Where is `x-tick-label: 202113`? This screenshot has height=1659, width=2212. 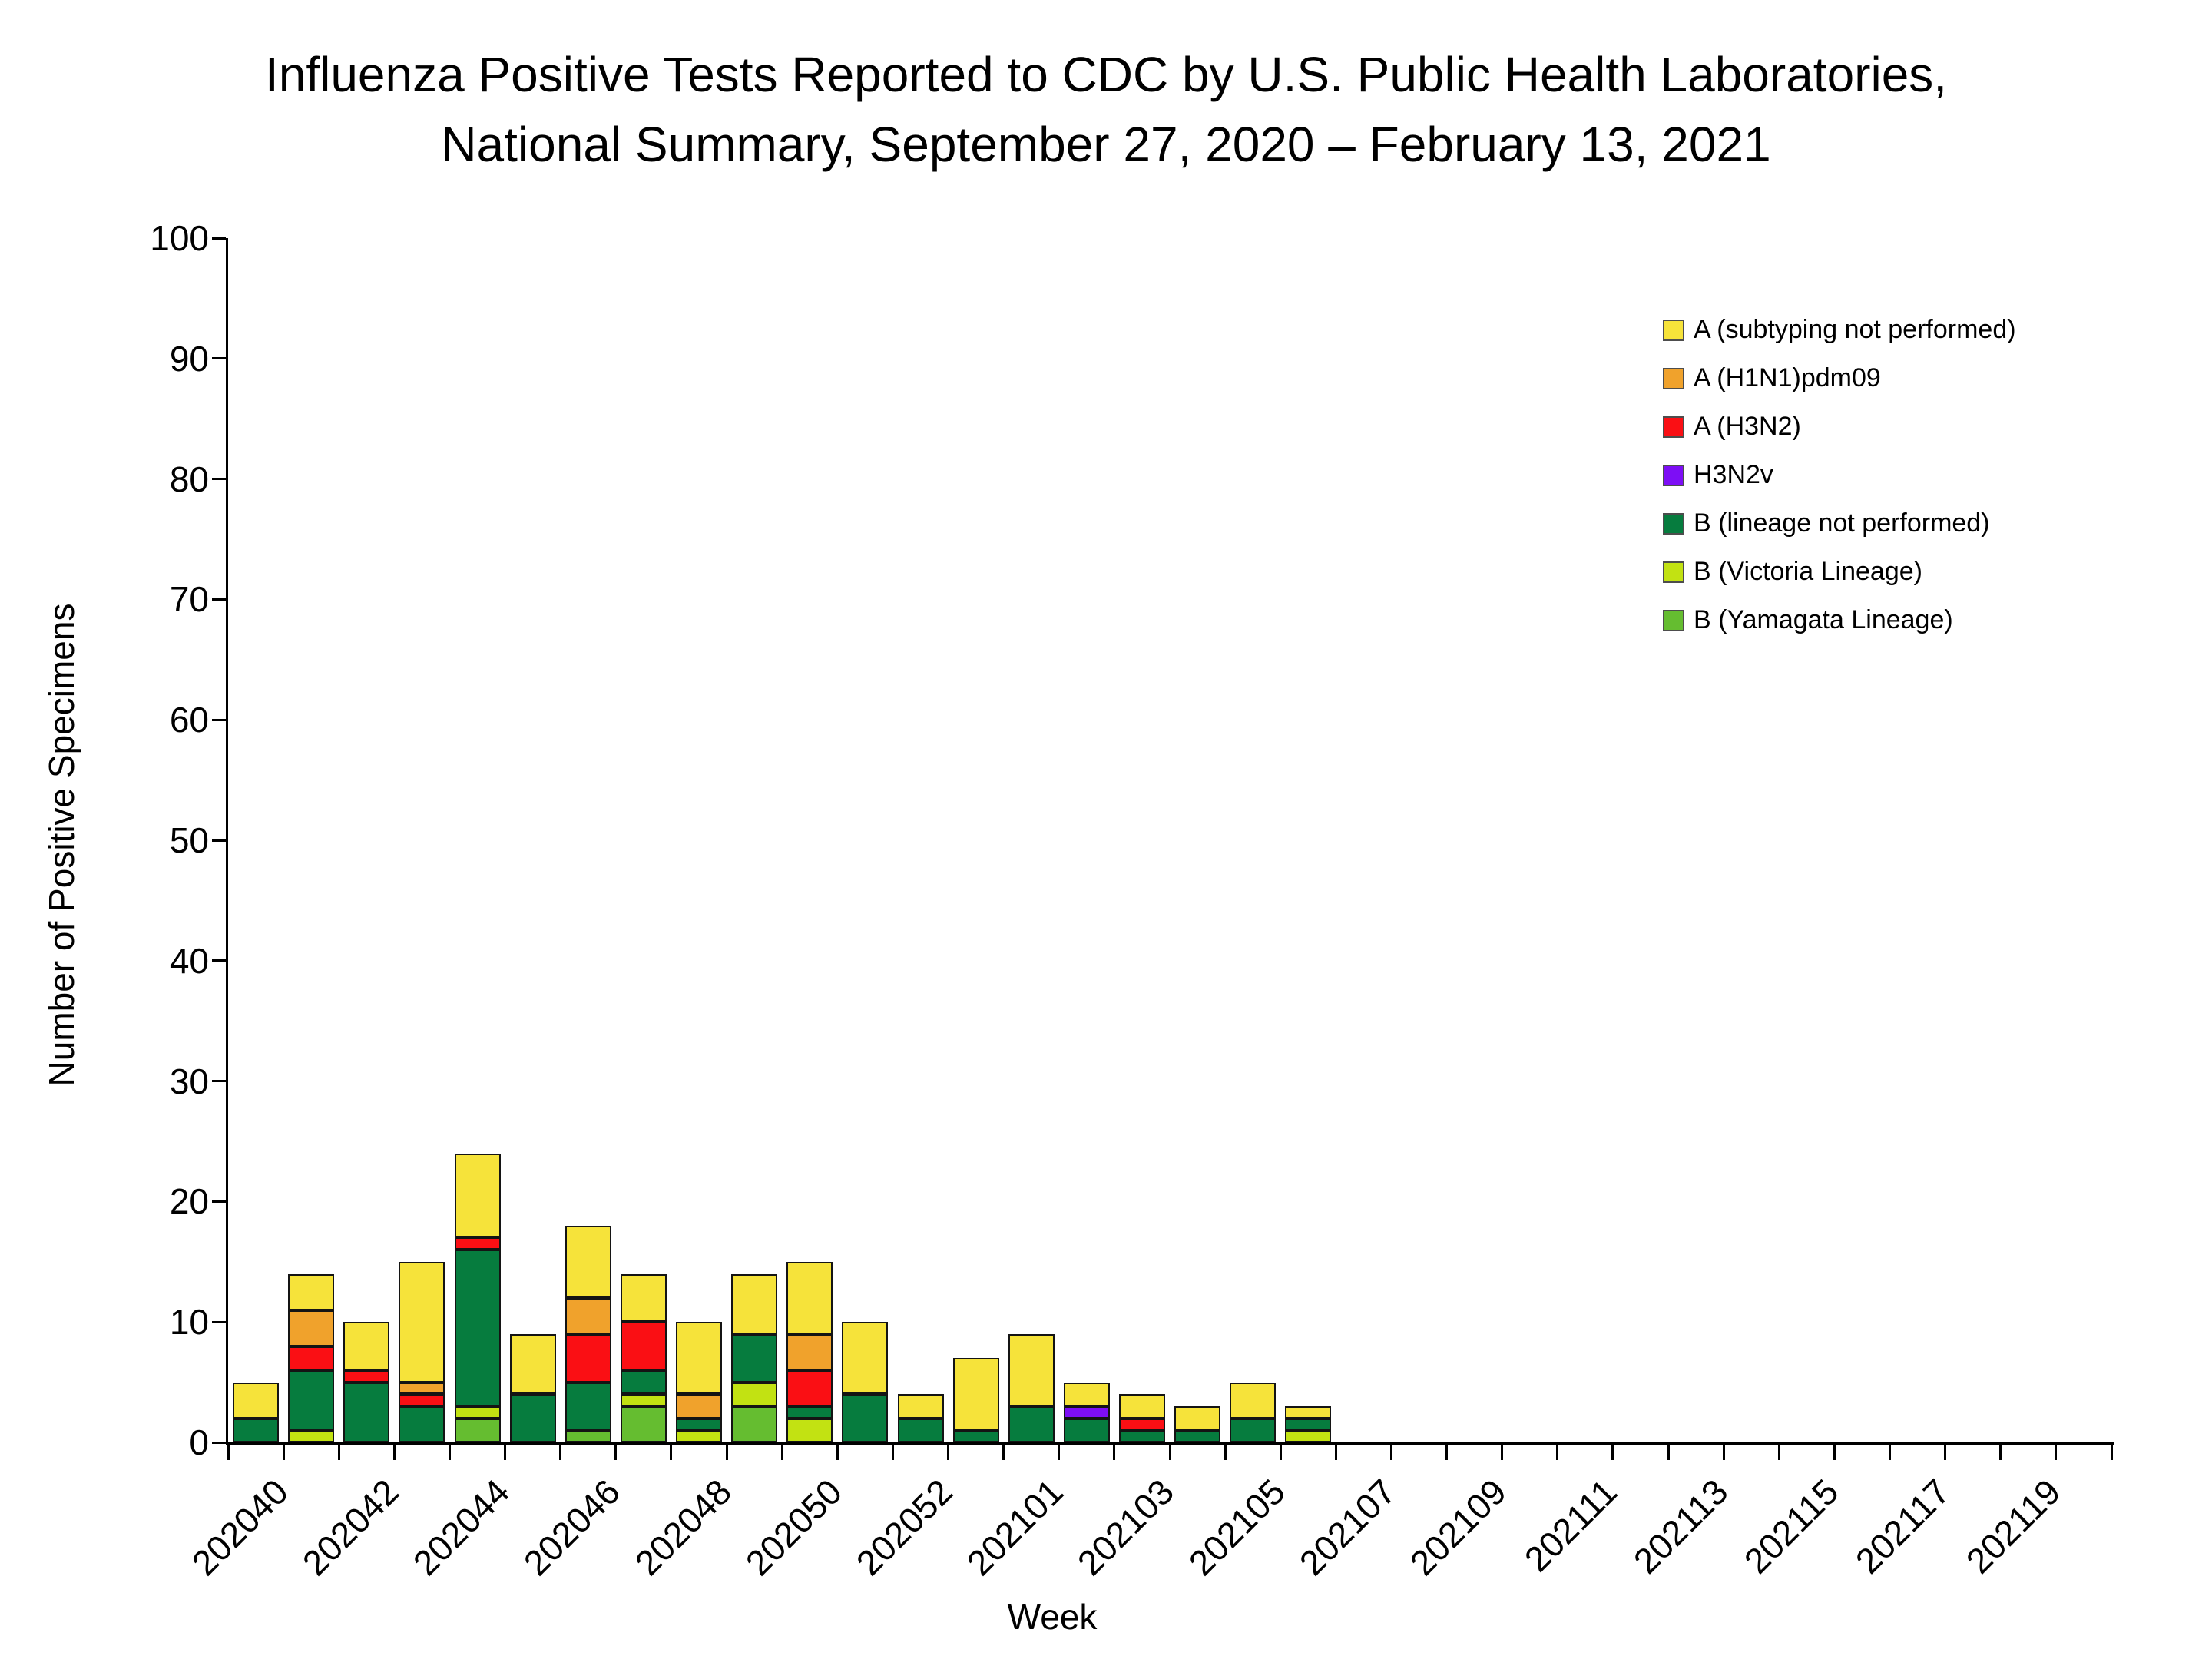 x-tick-label: 202113 is located at coordinates (1680, 1526).